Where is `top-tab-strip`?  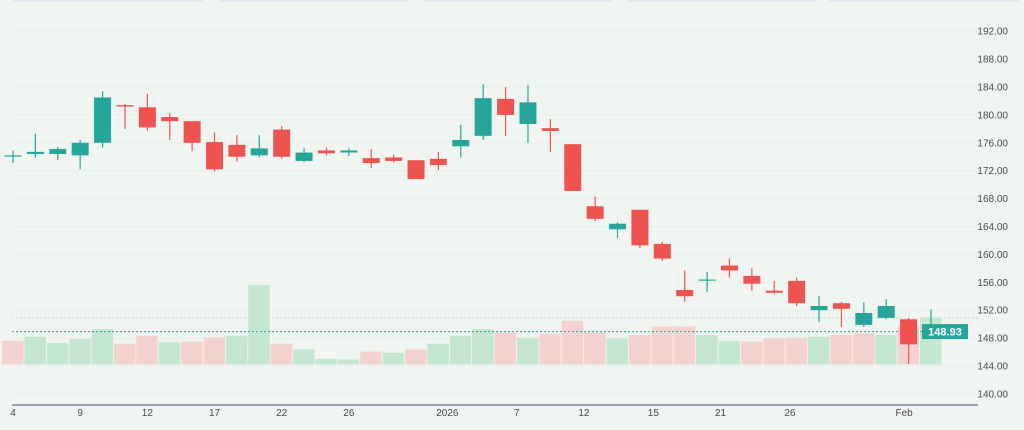 top-tab-strip is located at coordinates (516, 1).